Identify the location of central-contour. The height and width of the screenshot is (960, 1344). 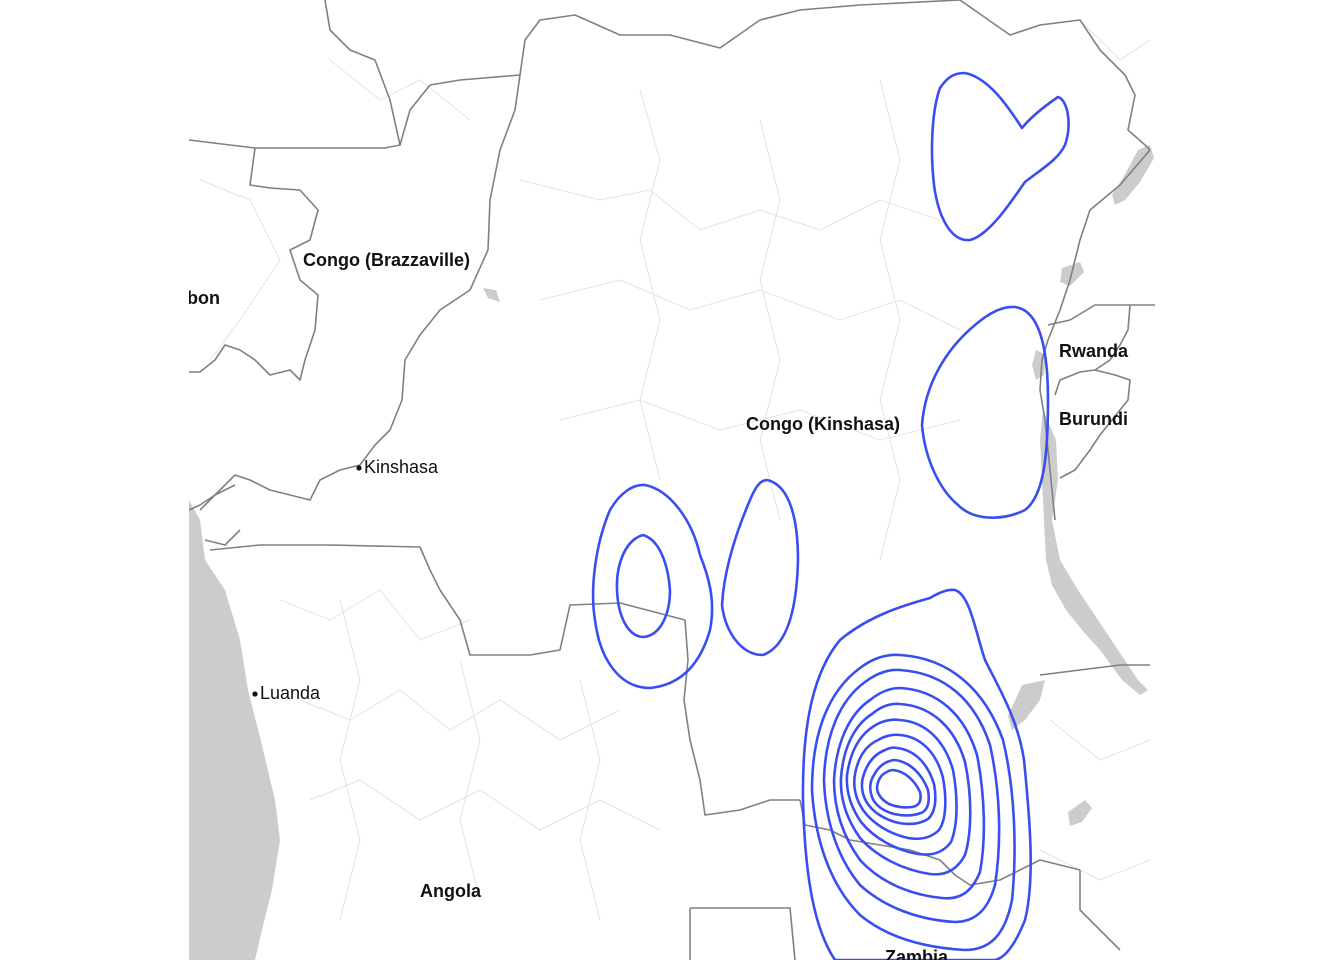
(760, 567).